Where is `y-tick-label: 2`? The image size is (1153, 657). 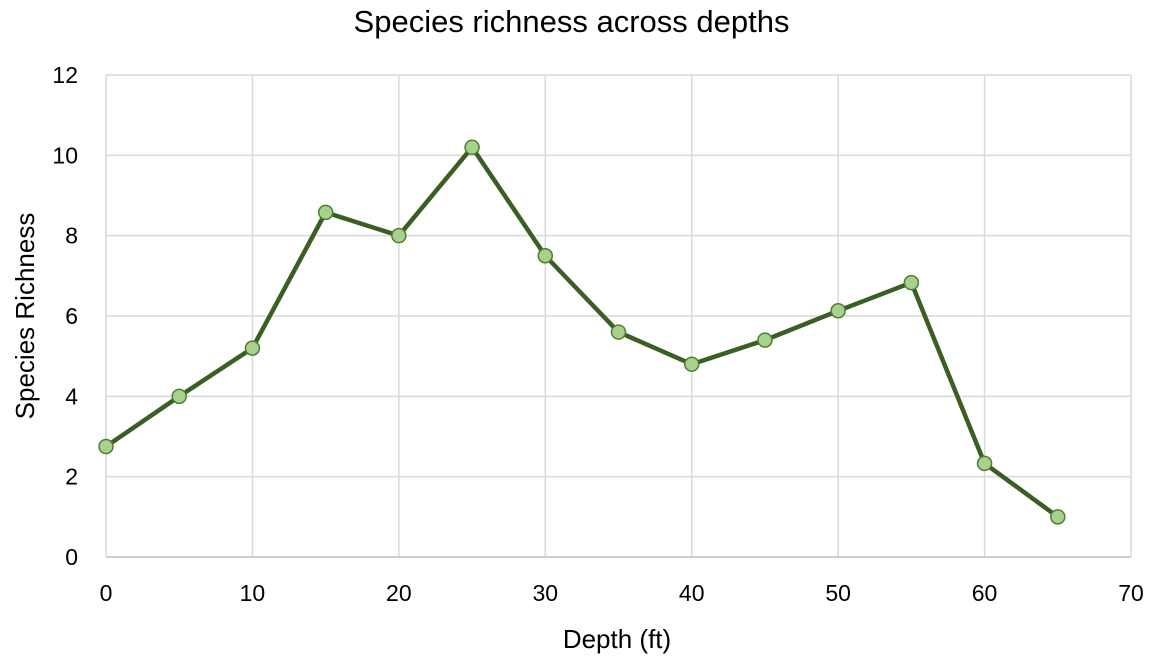 y-tick-label: 2 is located at coordinates (71, 477).